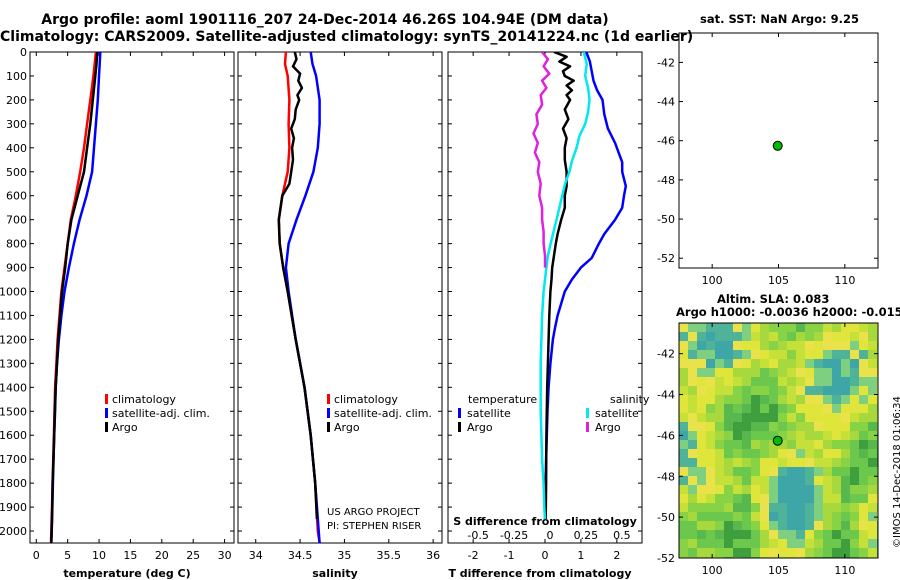 The image size is (900, 580). I want to click on temperature-xtick-label: 0, so click(36, 555).